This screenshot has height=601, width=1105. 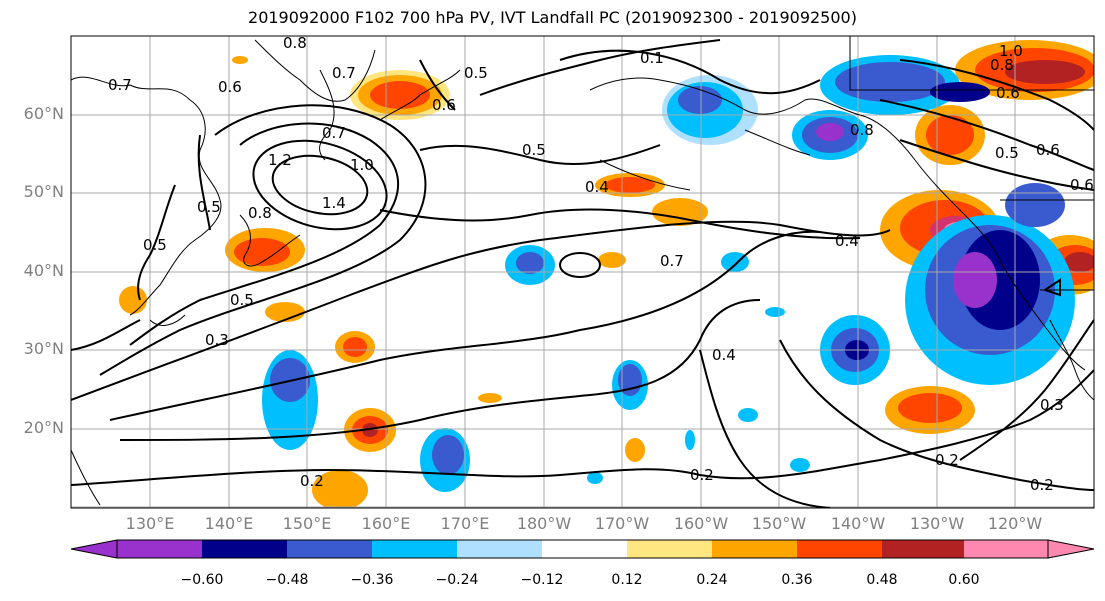 I want to click on lat-label: 60°N, so click(x=43, y=113).